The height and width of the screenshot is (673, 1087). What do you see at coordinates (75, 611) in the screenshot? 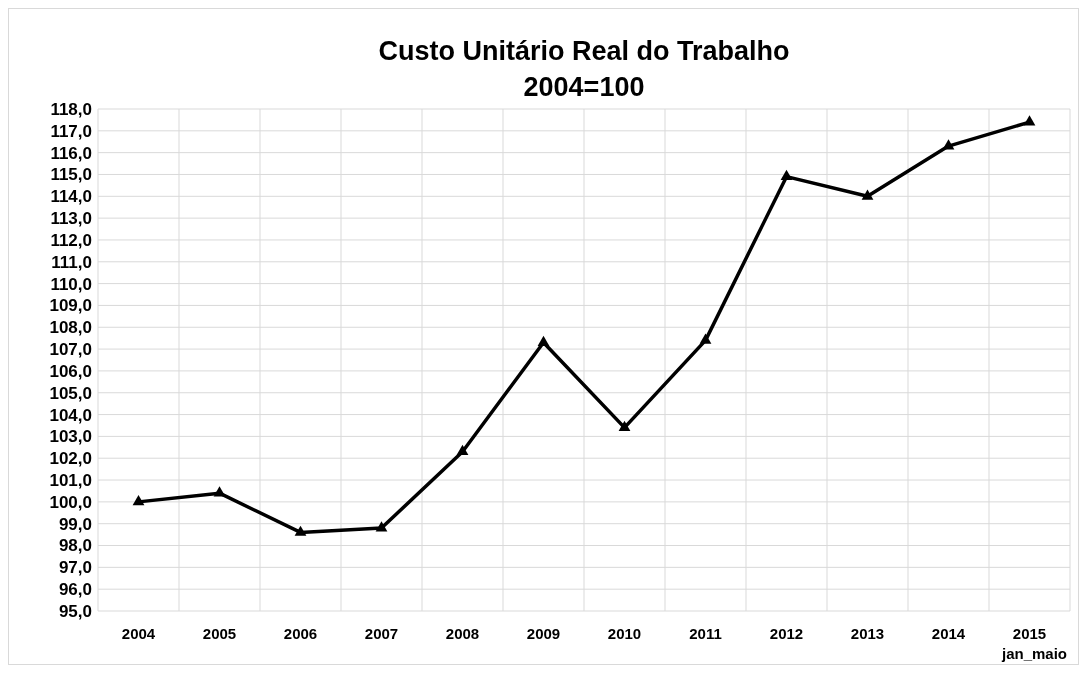
I see `y-tick-label: 95,0` at bounding box center [75, 611].